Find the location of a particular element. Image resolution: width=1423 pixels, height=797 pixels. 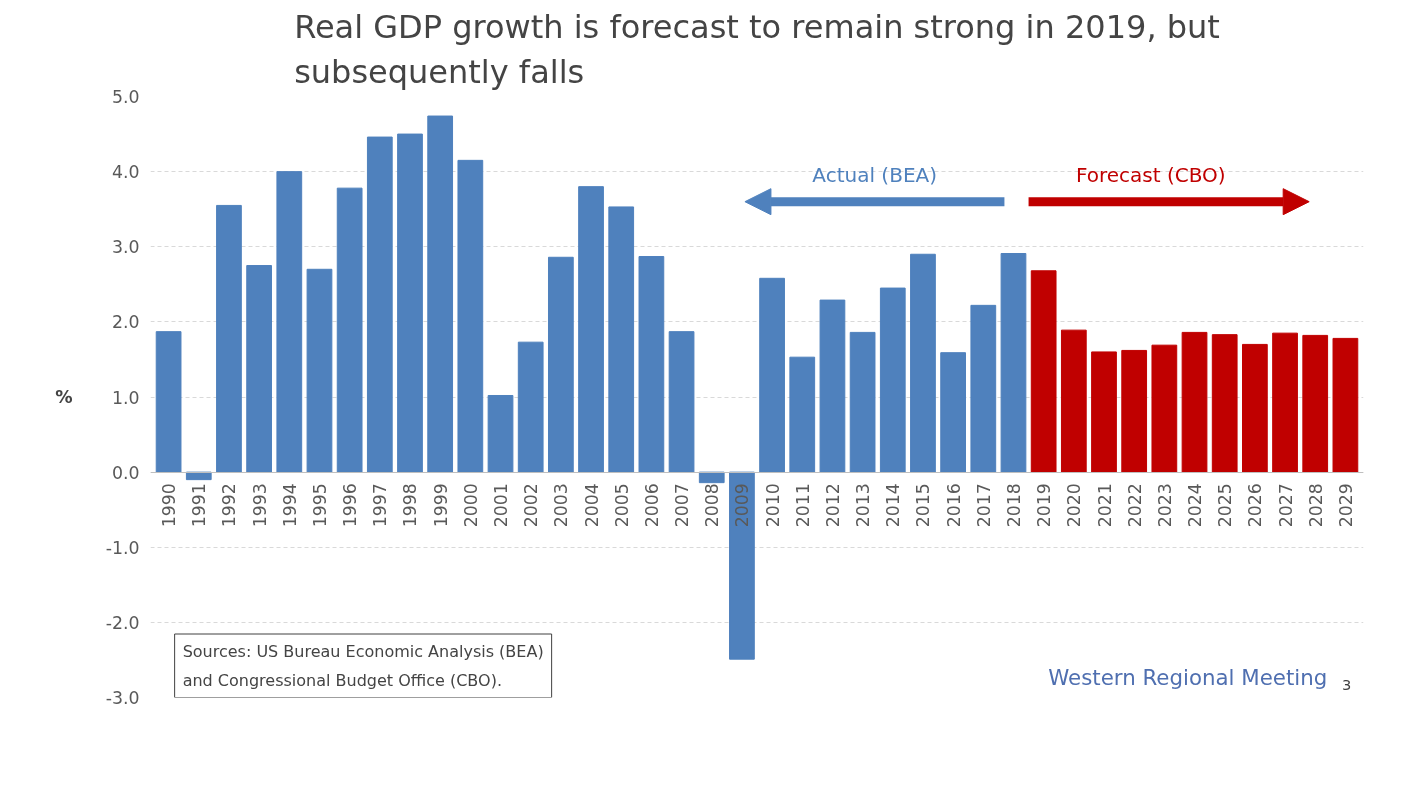

x-tick-label: 1995 is located at coordinates (319, 505).